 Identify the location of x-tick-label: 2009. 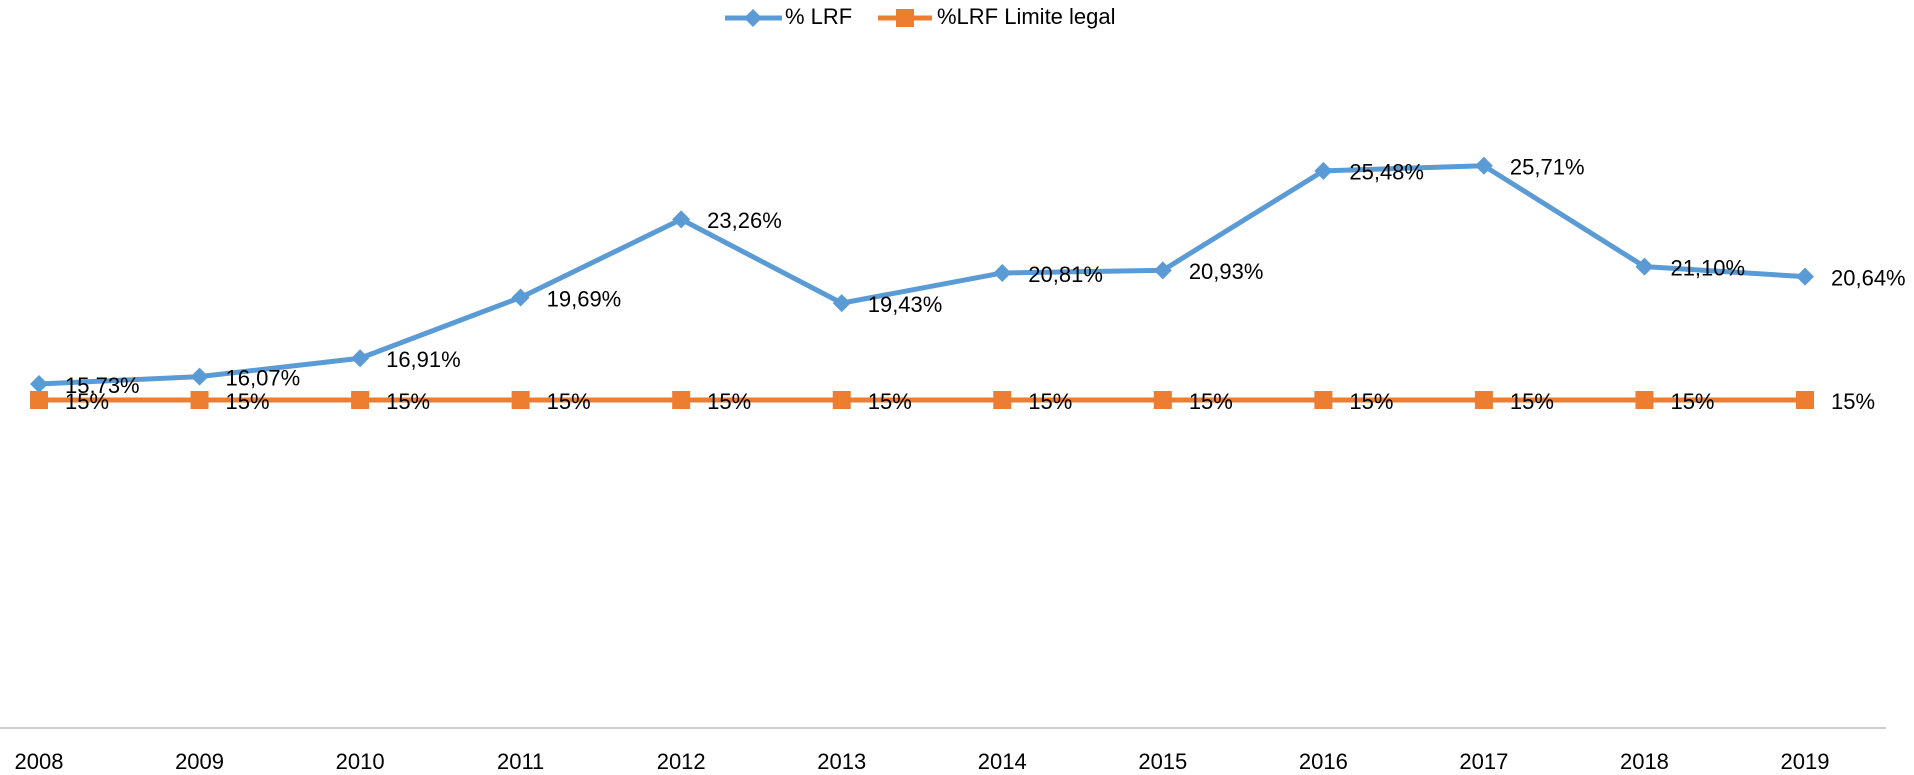
(199, 761).